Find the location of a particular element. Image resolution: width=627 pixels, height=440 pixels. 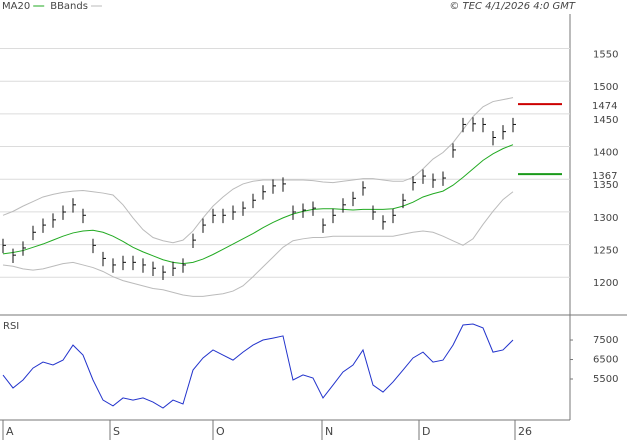

level-label: 1474 is located at coordinates (604, 106).